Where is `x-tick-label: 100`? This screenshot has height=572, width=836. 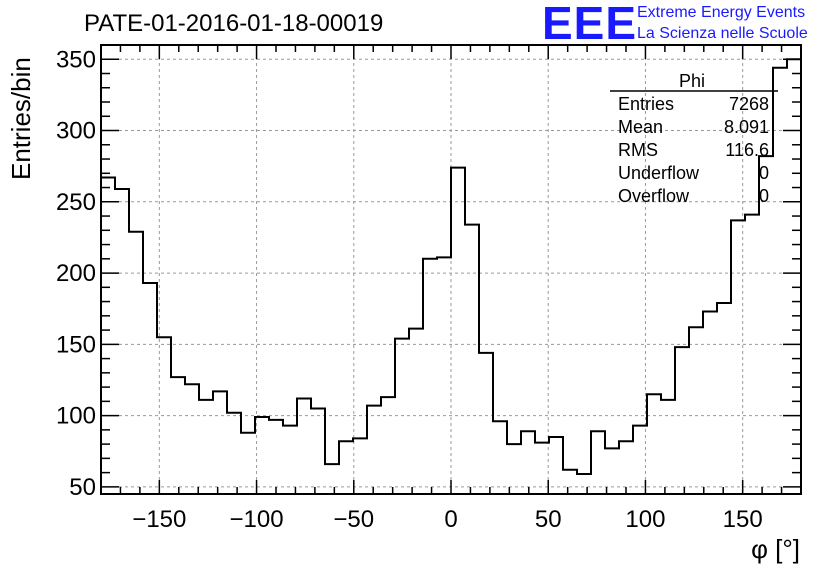 x-tick-label: 100 is located at coordinates (645, 519).